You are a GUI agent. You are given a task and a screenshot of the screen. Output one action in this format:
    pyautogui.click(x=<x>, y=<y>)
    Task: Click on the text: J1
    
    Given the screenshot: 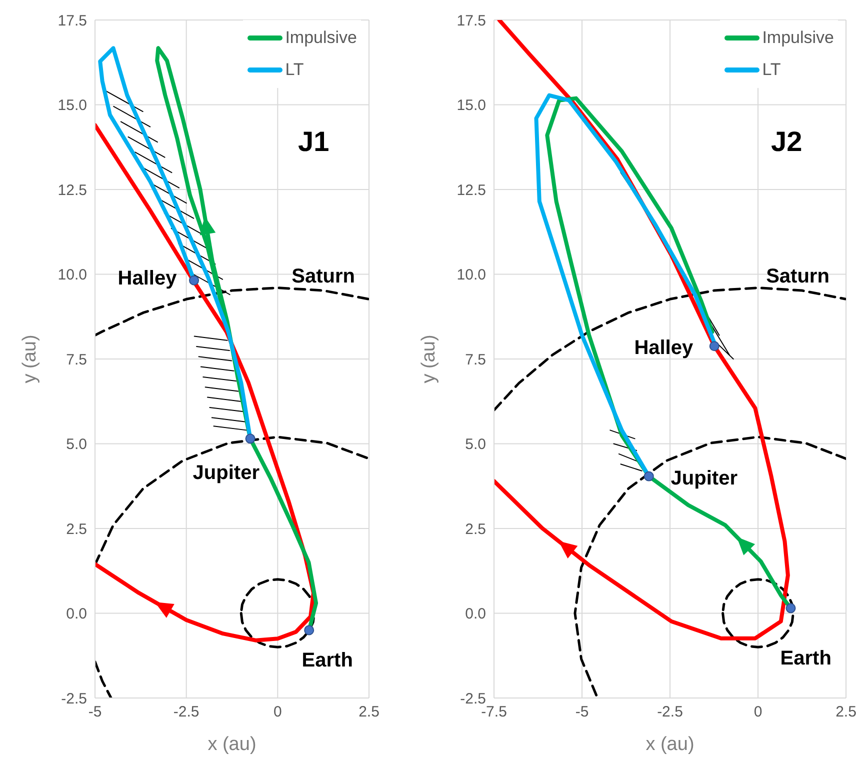 What is the action you would take?
    pyautogui.click(x=314, y=142)
    